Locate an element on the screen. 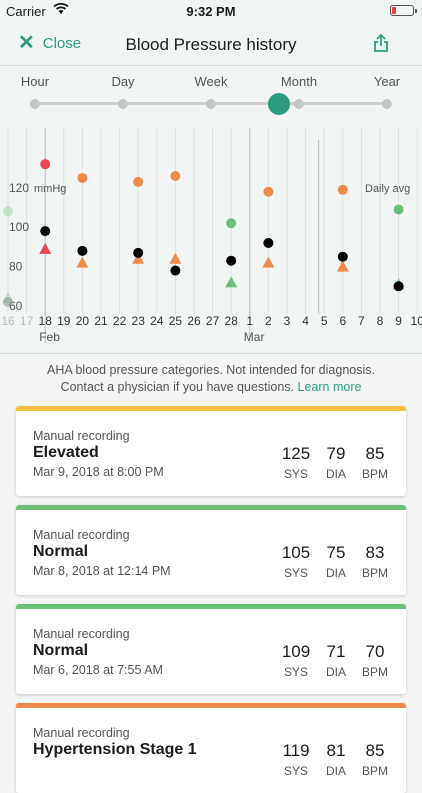 The height and width of the screenshot is (793, 422). bpm-value: 70 is located at coordinates (375, 651).